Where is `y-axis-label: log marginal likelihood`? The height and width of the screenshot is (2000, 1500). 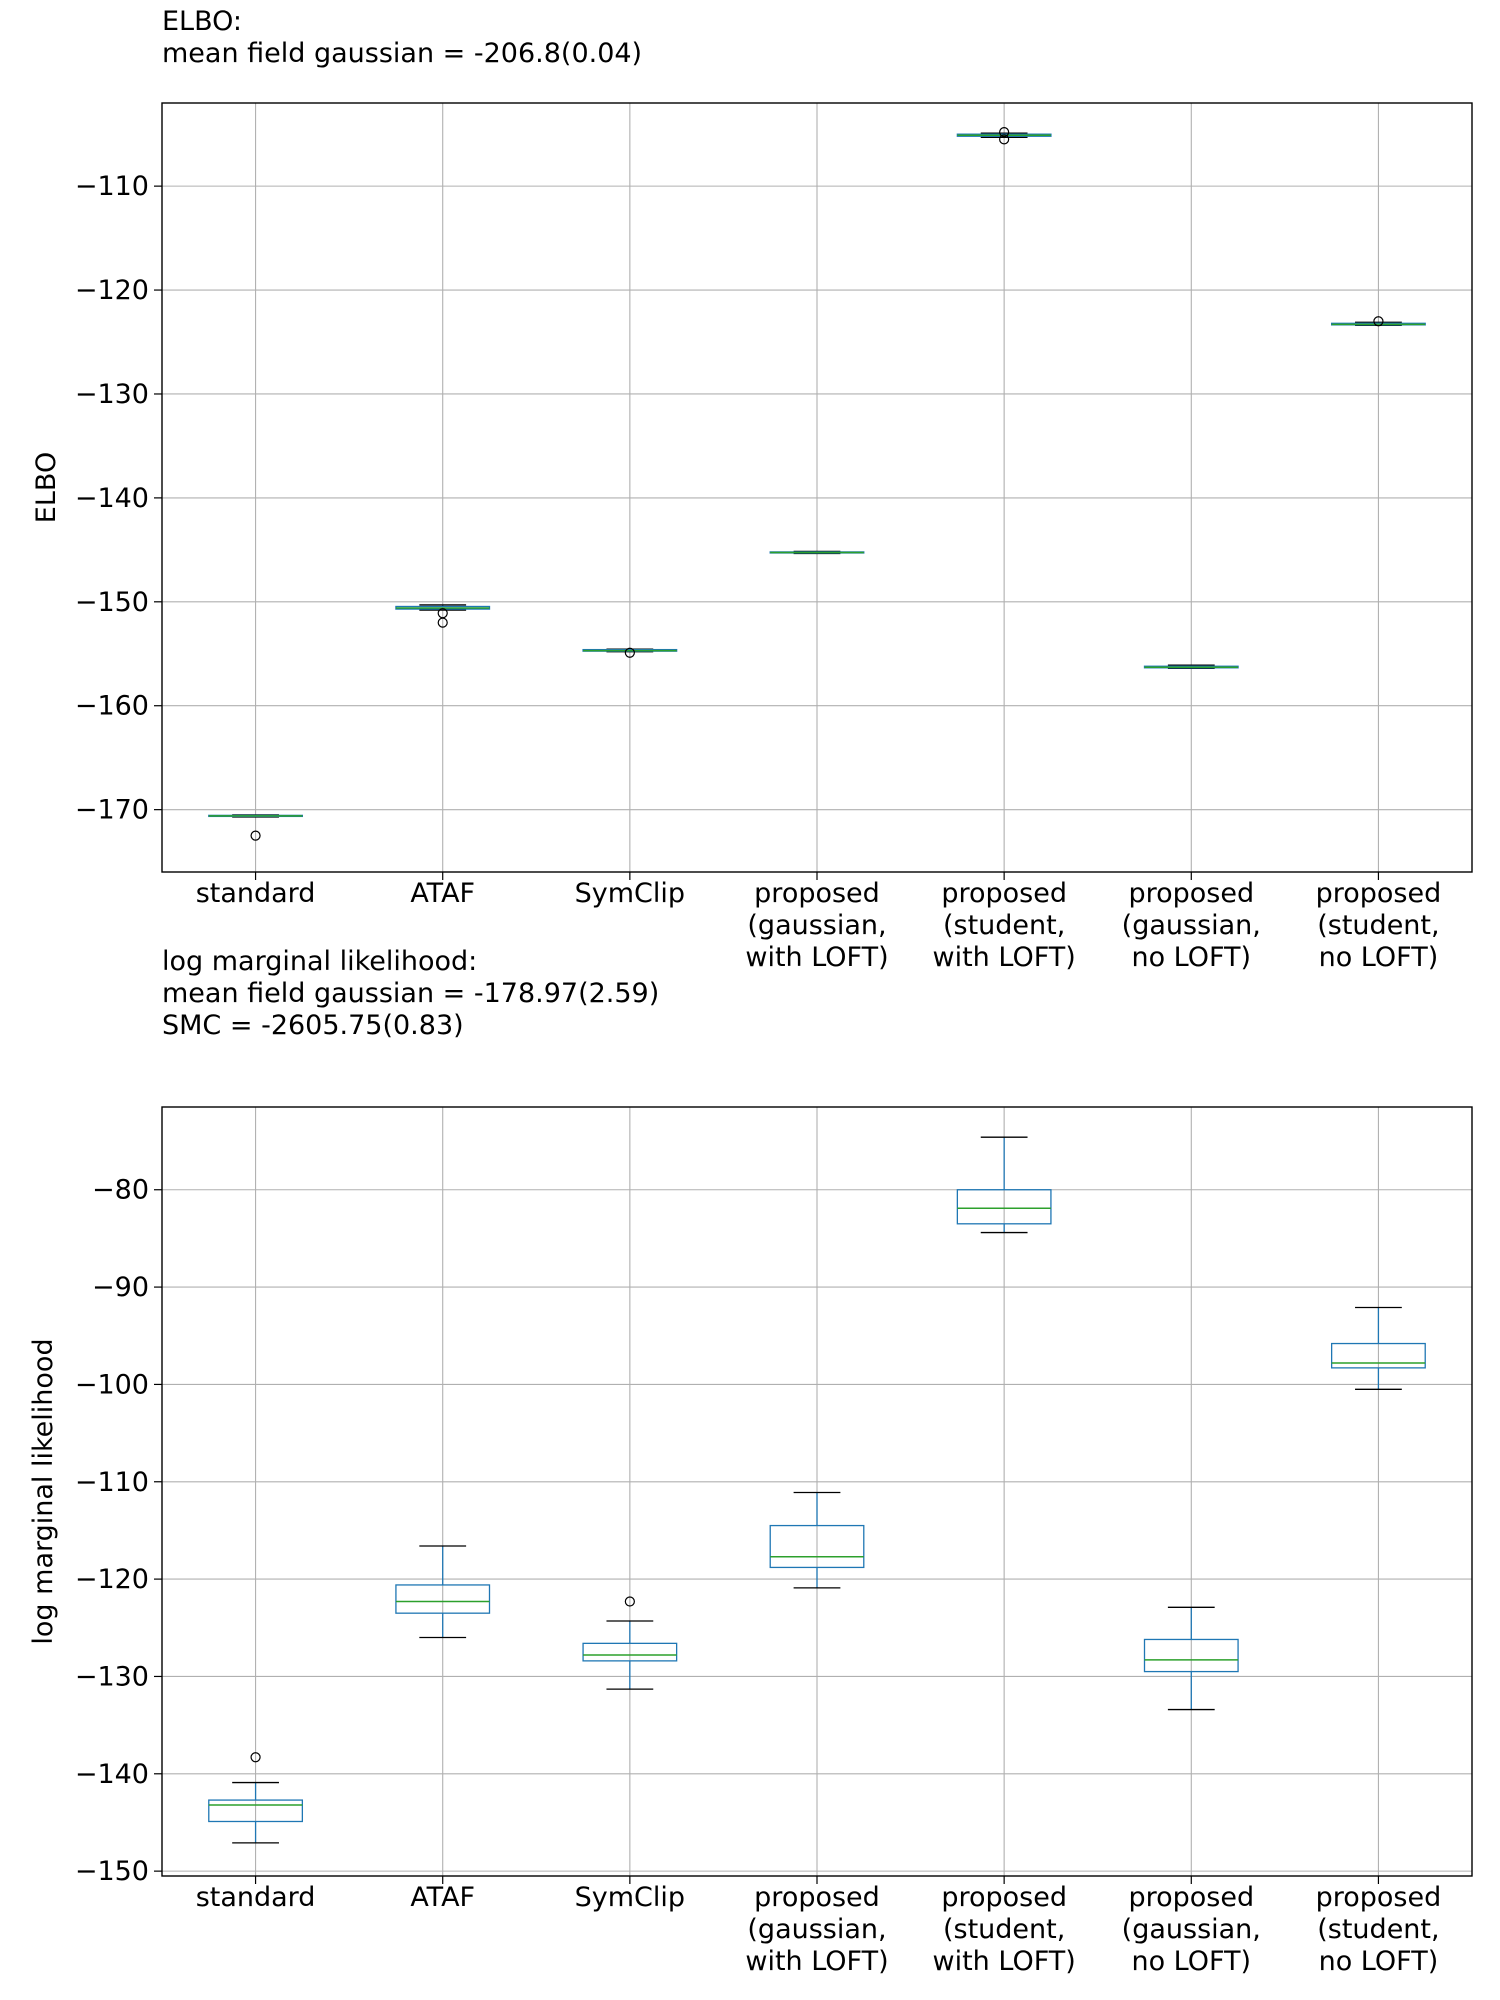 y-axis-label: log marginal likelihood is located at coordinates (43, 1491).